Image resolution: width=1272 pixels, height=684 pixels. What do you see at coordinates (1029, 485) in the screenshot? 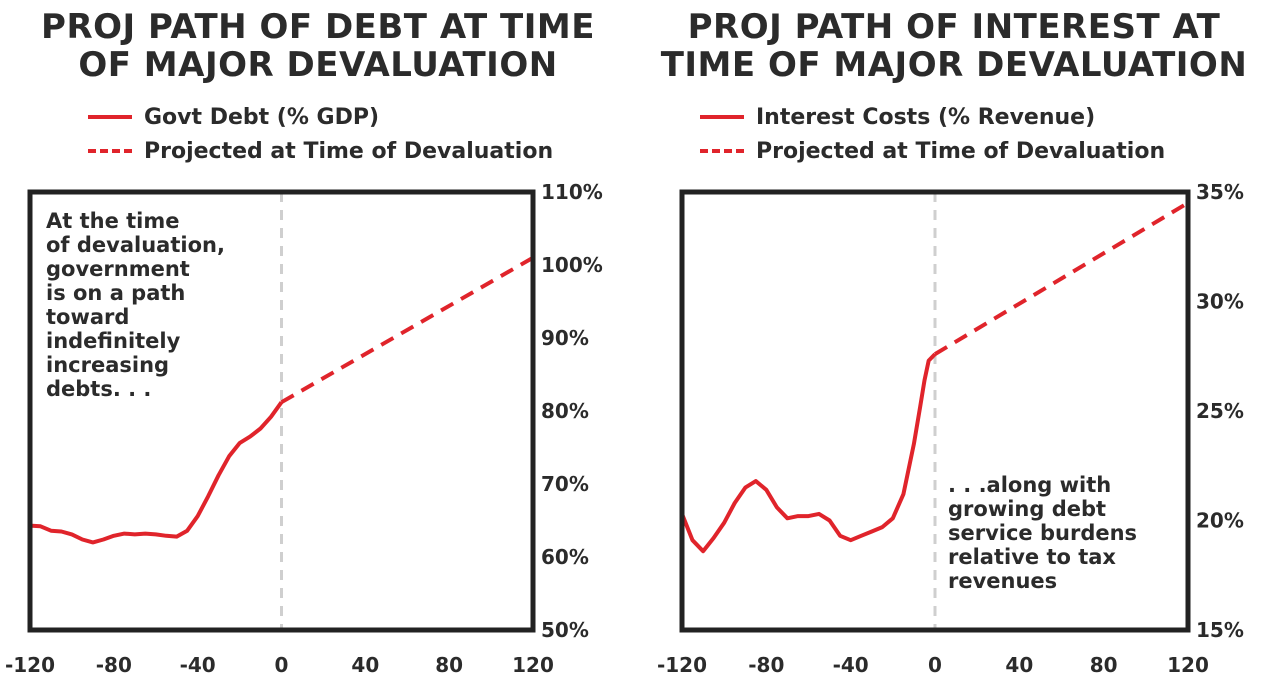
I see `annotation-text-line: . . .along with` at bounding box center [1029, 485].